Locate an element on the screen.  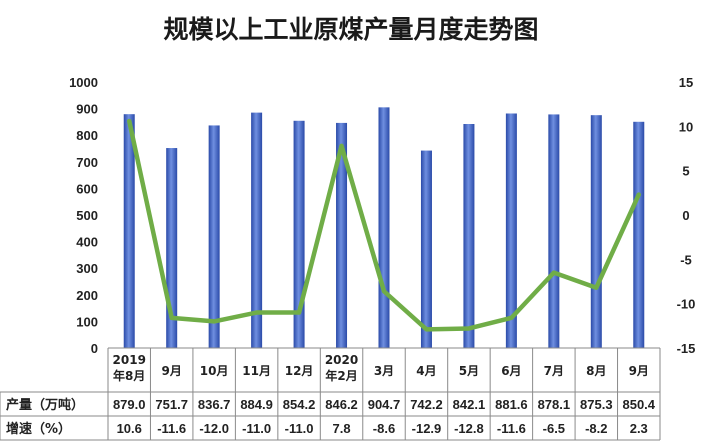
output-value-label: 742.2 is located at coordinates (426, 404).